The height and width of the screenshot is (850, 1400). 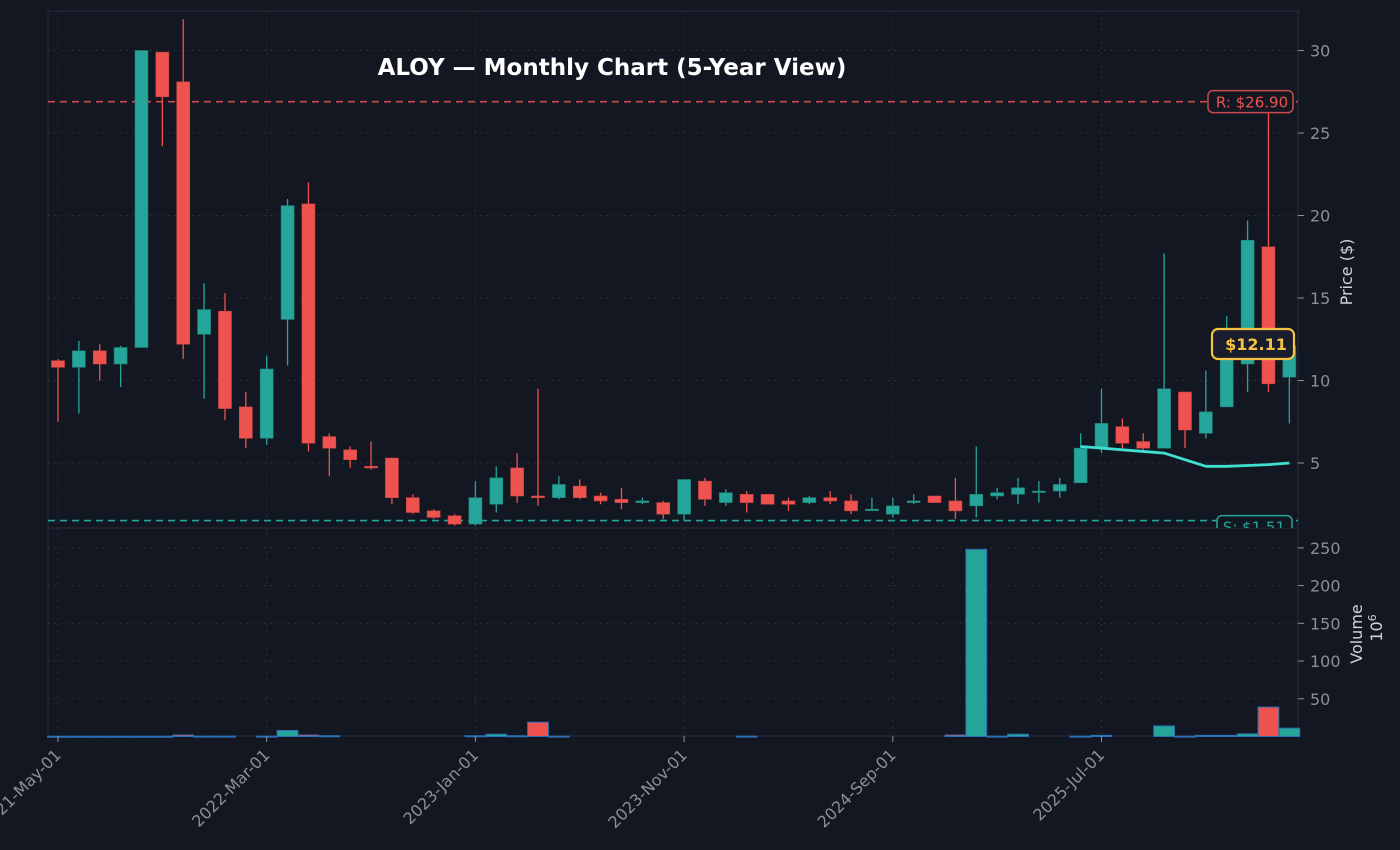 I want to click on support-label-box, so click(x=1254, y=521).